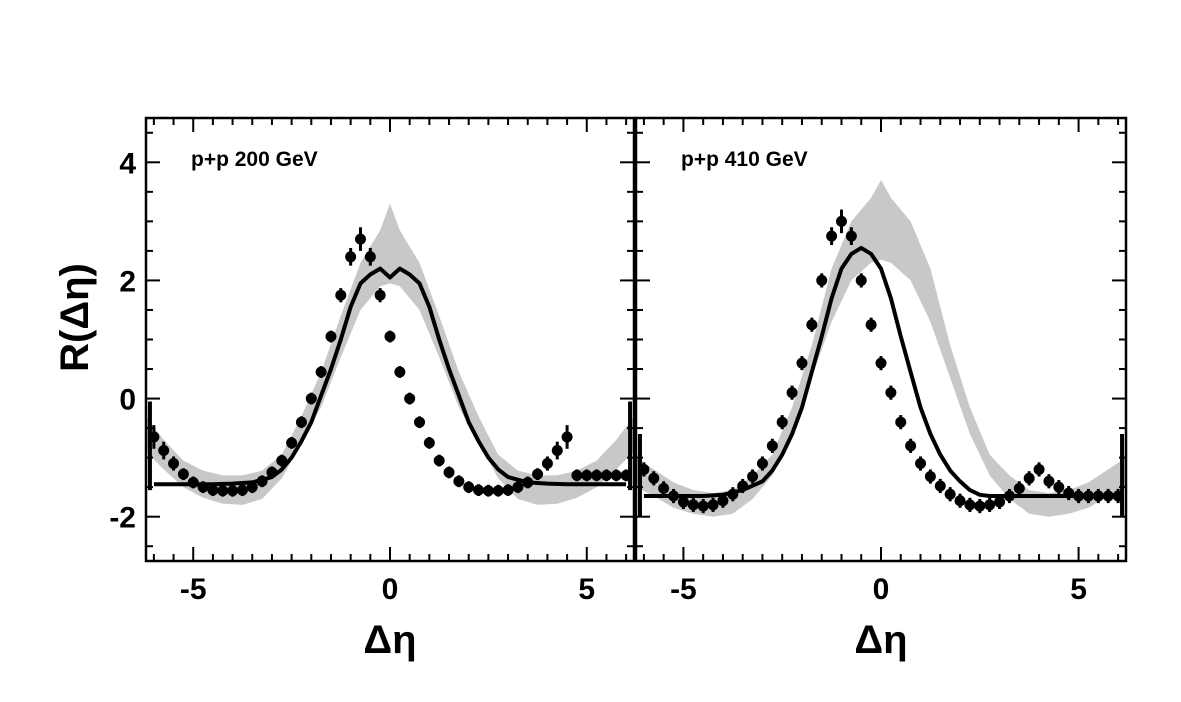 The image size is (1181, 702). Describe the element at coordinates (127, 281) in the screenshot. I see `y-tick-label: 2` at that location.